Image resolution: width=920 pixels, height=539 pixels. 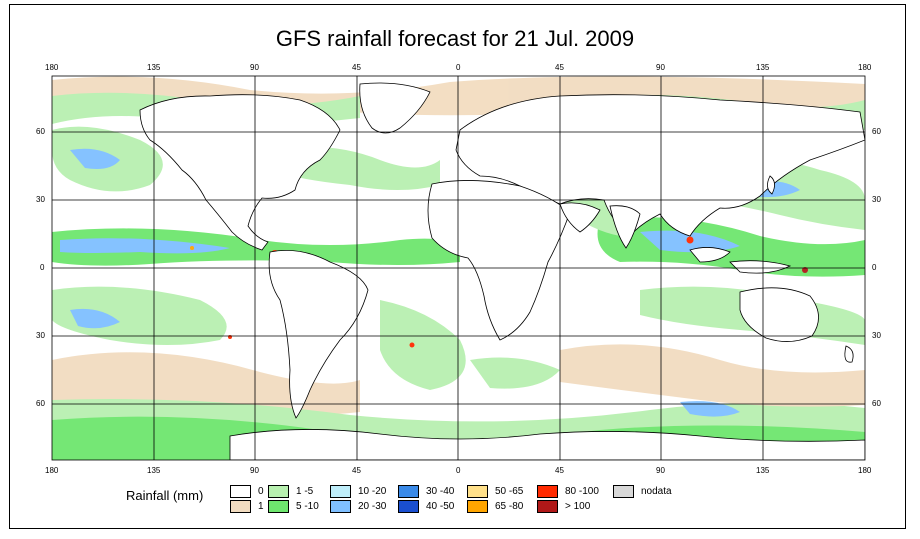 What do you see at coordinates (440, 506) in the screenshot?
I see `legend-label: 40 -50` at bounding box center [440, 506].